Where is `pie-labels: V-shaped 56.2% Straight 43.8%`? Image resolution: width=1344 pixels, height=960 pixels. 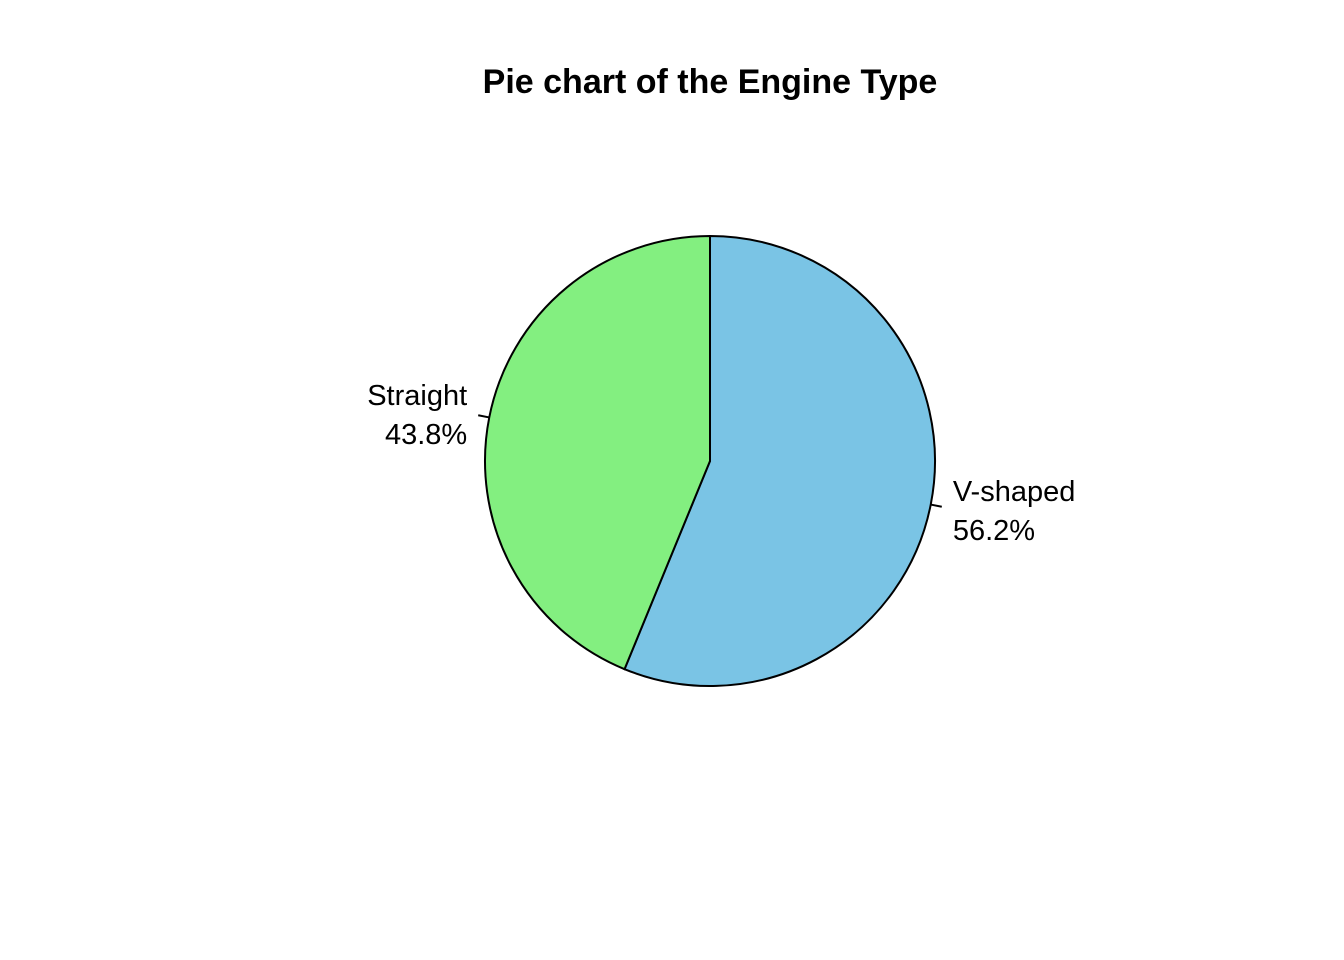 pie-labels: V-shaped 56.2% Straight 43.8% is located at coordinates (721, 463).